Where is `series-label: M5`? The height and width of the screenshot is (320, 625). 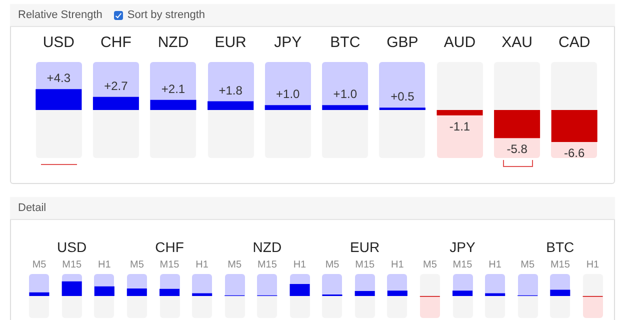 series-label: M5 is located at coordinates (137, 265).